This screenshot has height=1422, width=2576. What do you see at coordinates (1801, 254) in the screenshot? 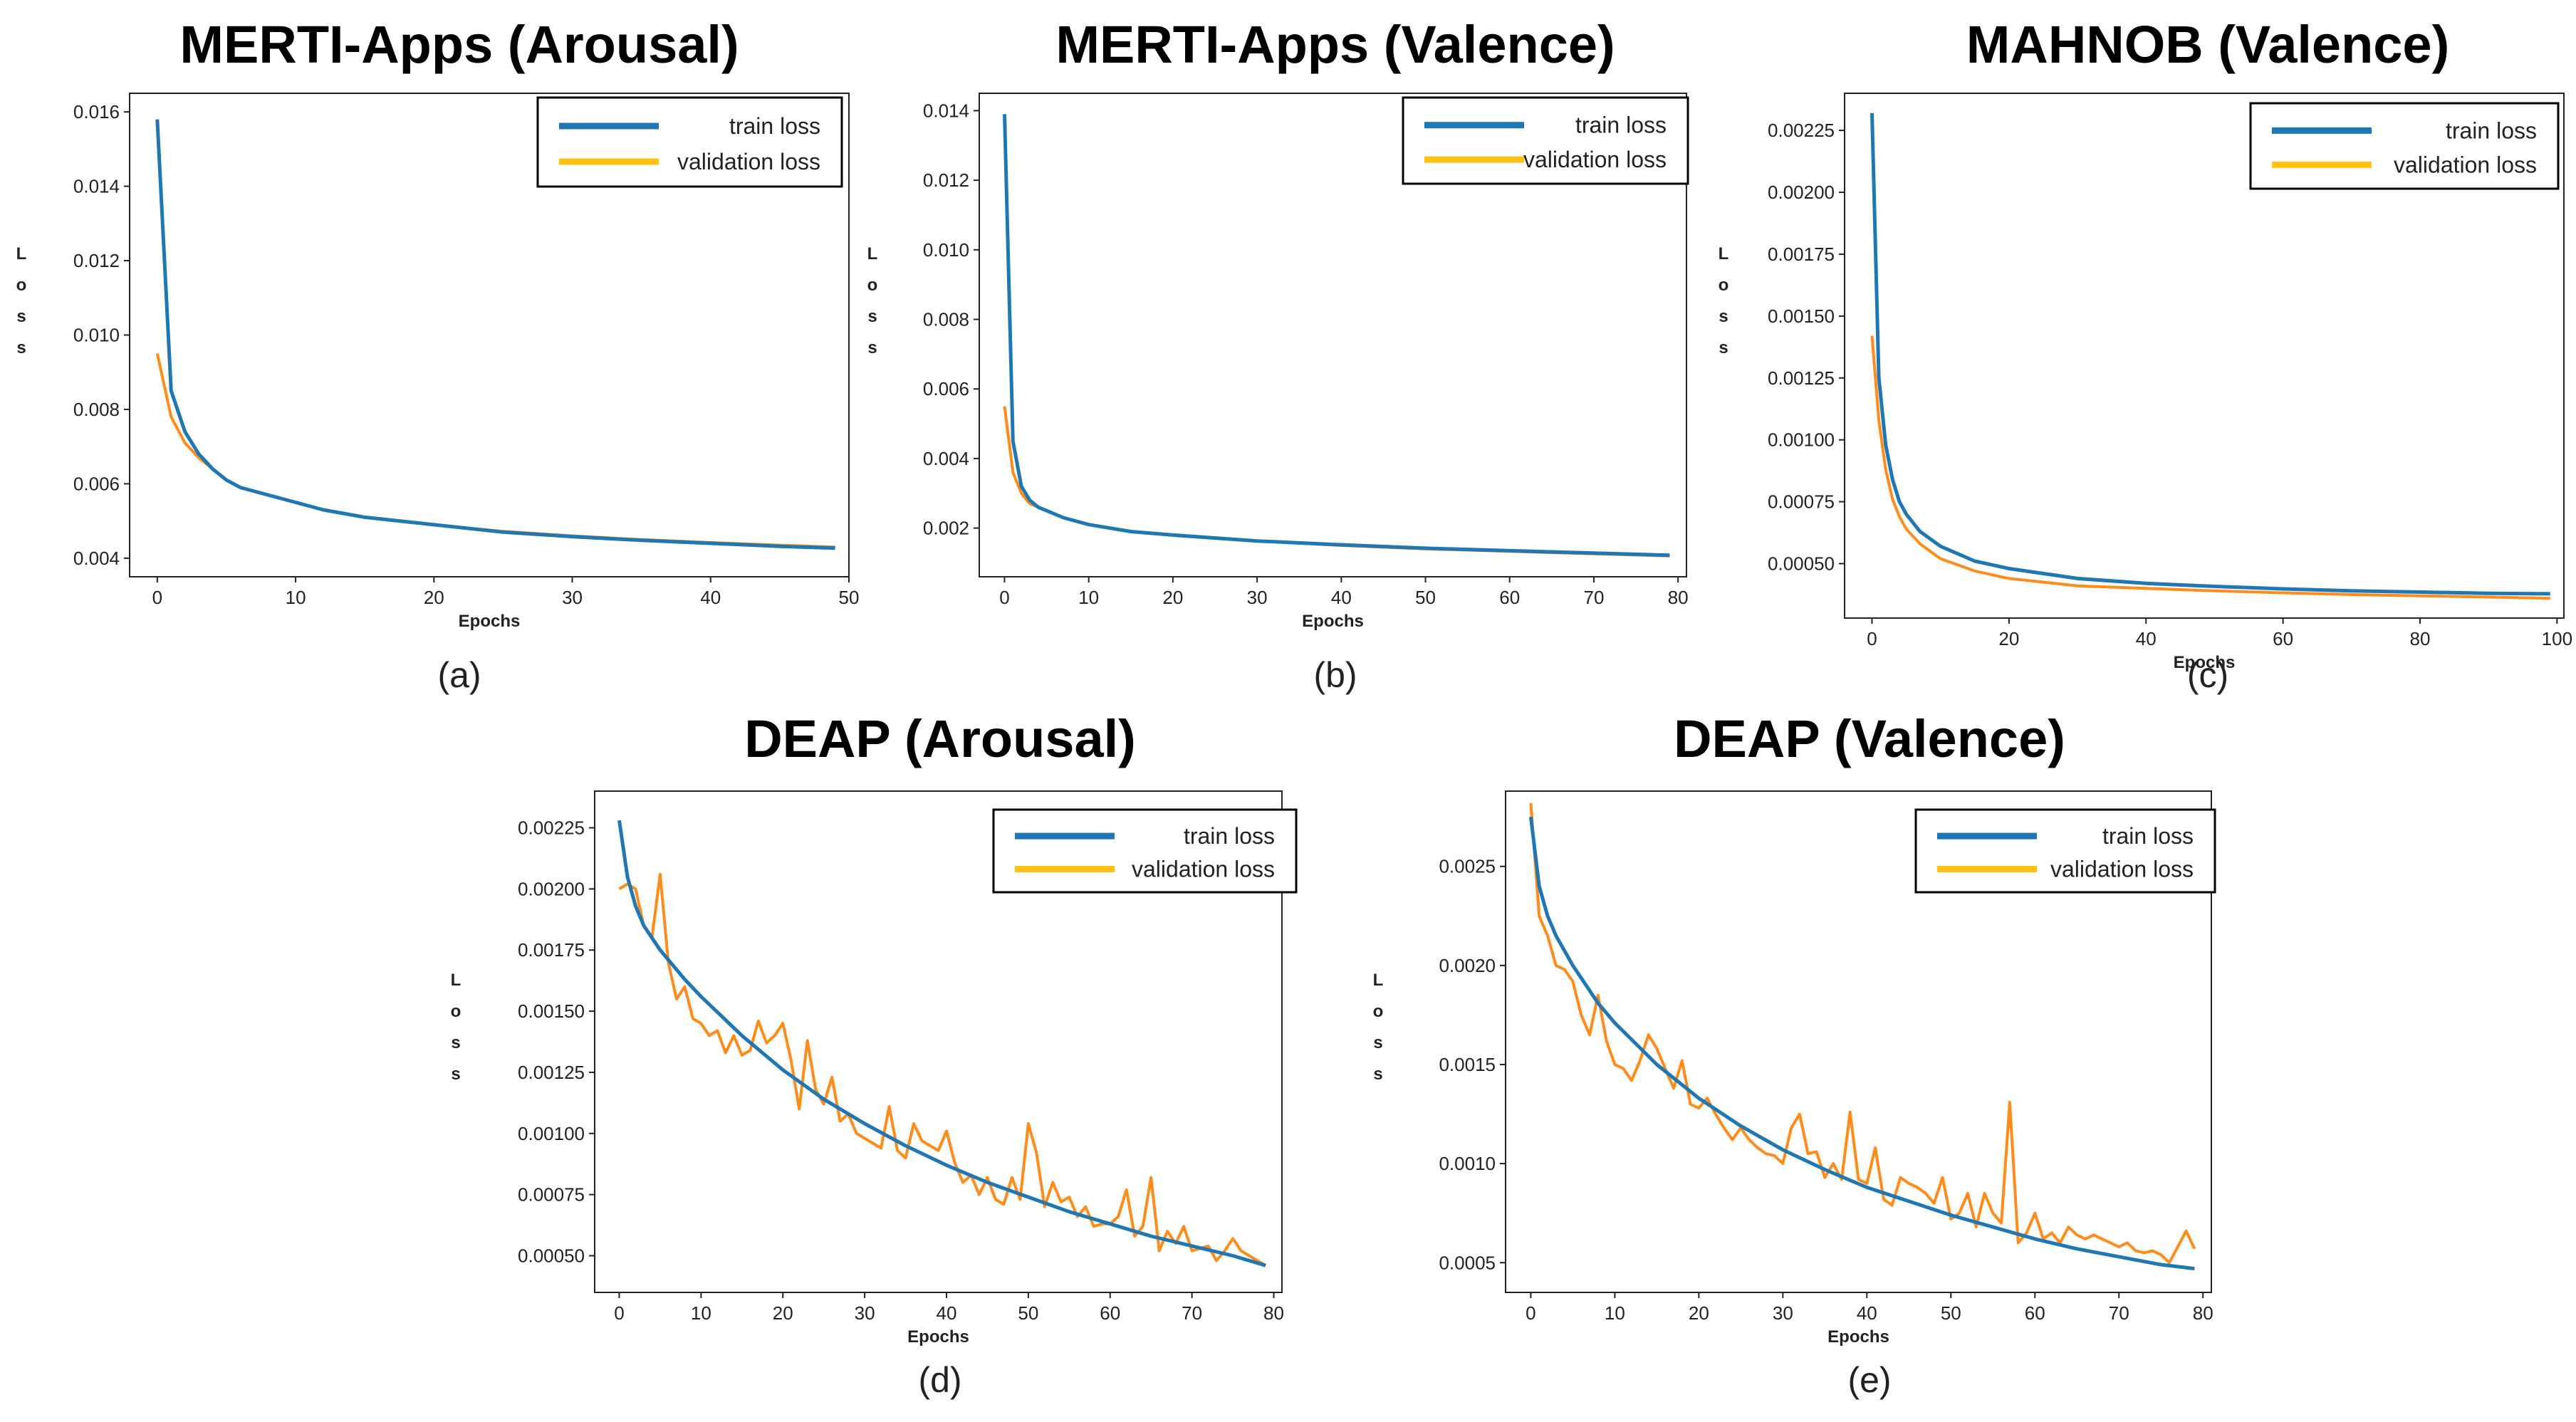
I see `y-tick-label: 0.00175` at bounding box center [1801, 254].